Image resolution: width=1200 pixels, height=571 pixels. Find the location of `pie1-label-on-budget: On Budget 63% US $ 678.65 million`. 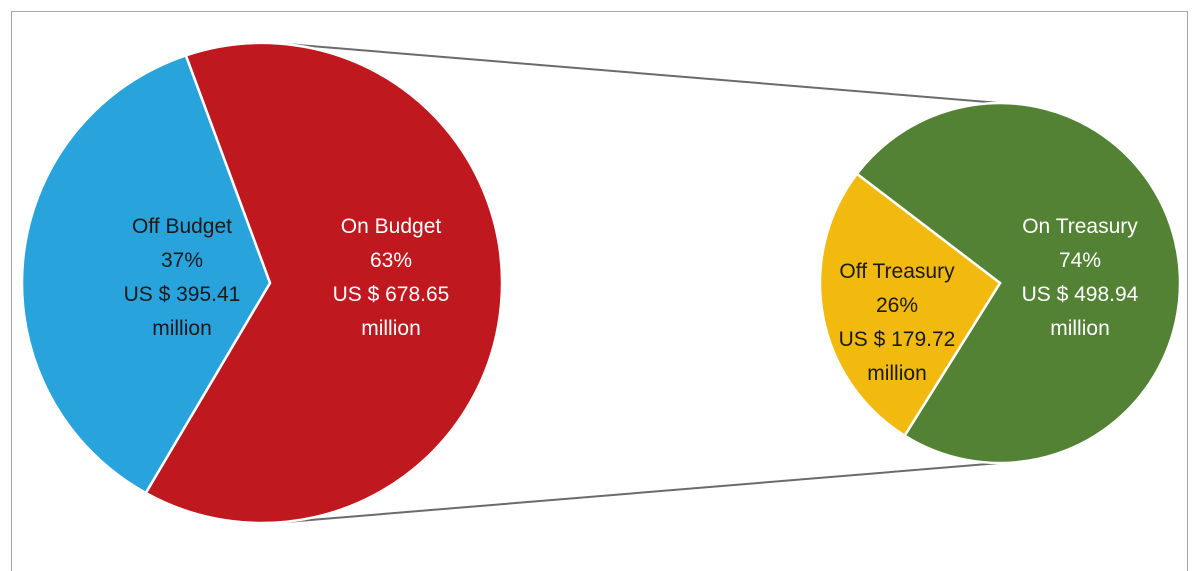

pie1-label-on-budget: On Budget 63% US $ 678.65 million is located at coordinates (391, 277).